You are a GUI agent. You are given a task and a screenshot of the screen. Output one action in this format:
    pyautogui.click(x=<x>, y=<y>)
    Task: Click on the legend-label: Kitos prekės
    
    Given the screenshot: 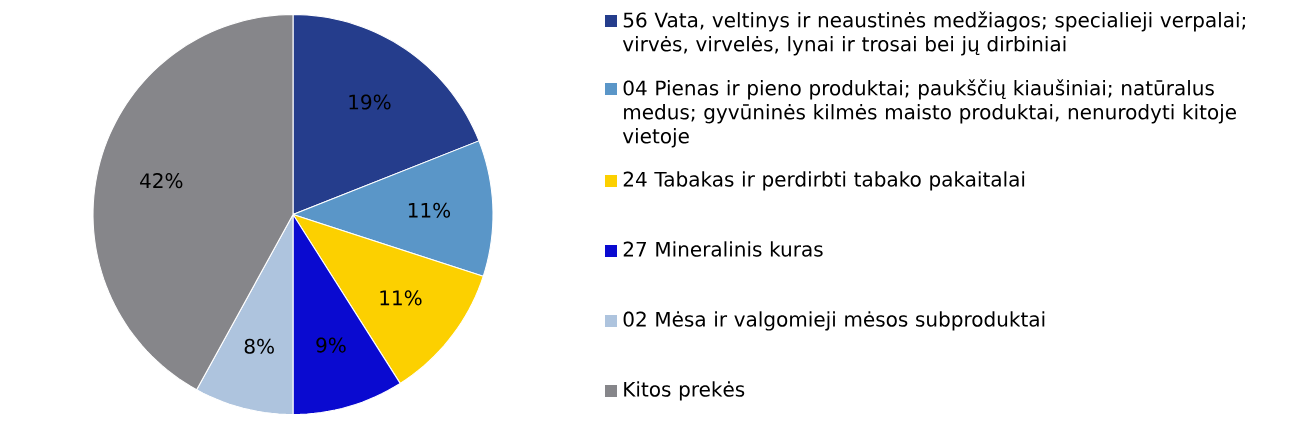 What is the action you would take?
    pyautogui.click(x=684, y=391)
    